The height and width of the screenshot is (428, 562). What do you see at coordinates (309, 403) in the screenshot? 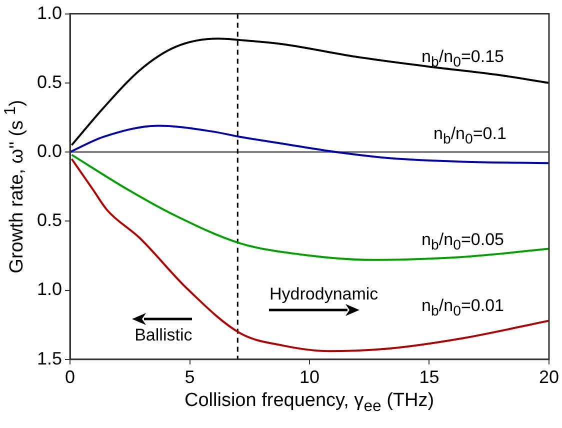
I see `x-axis-title: Collision frequency, γ$_{ee}$ (THz)` at bounding box center [309, 403].